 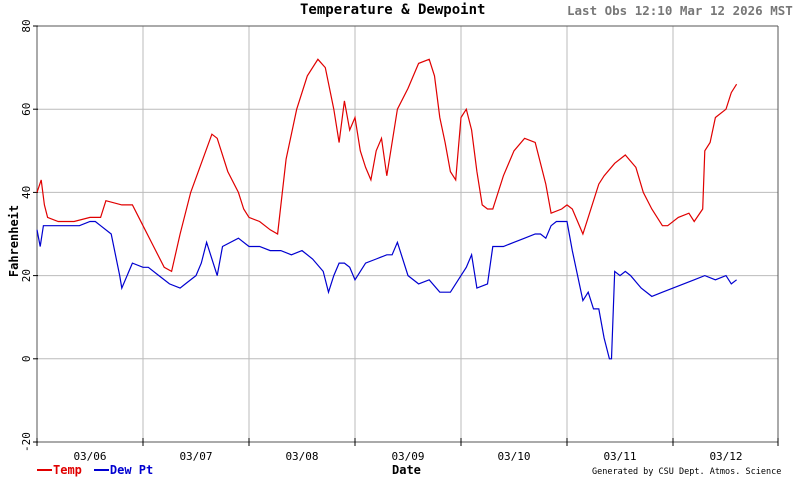 What do you see at coordinates (725, 456) in the screenshot?
I see `x-tick-label: 03/12` at bounding box center [725, 456].